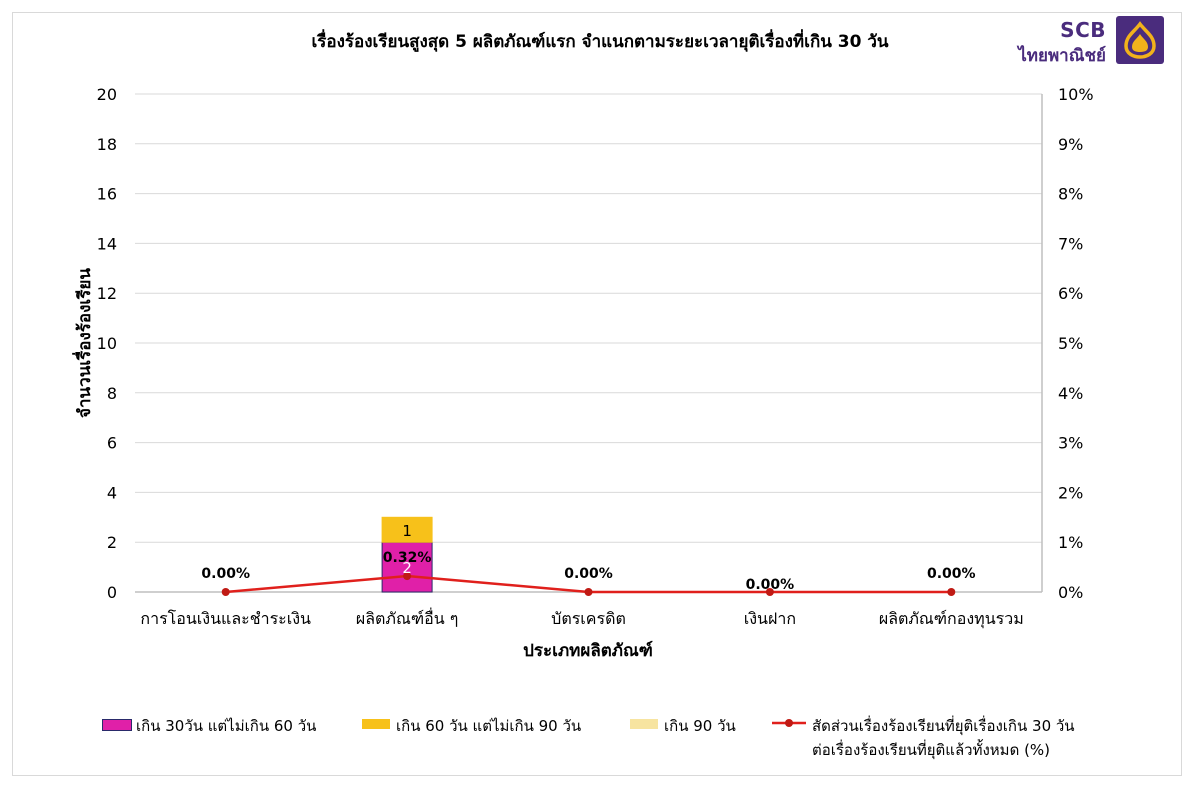  I want to click on y2-tick-label: 5%, so click(1070, 343).